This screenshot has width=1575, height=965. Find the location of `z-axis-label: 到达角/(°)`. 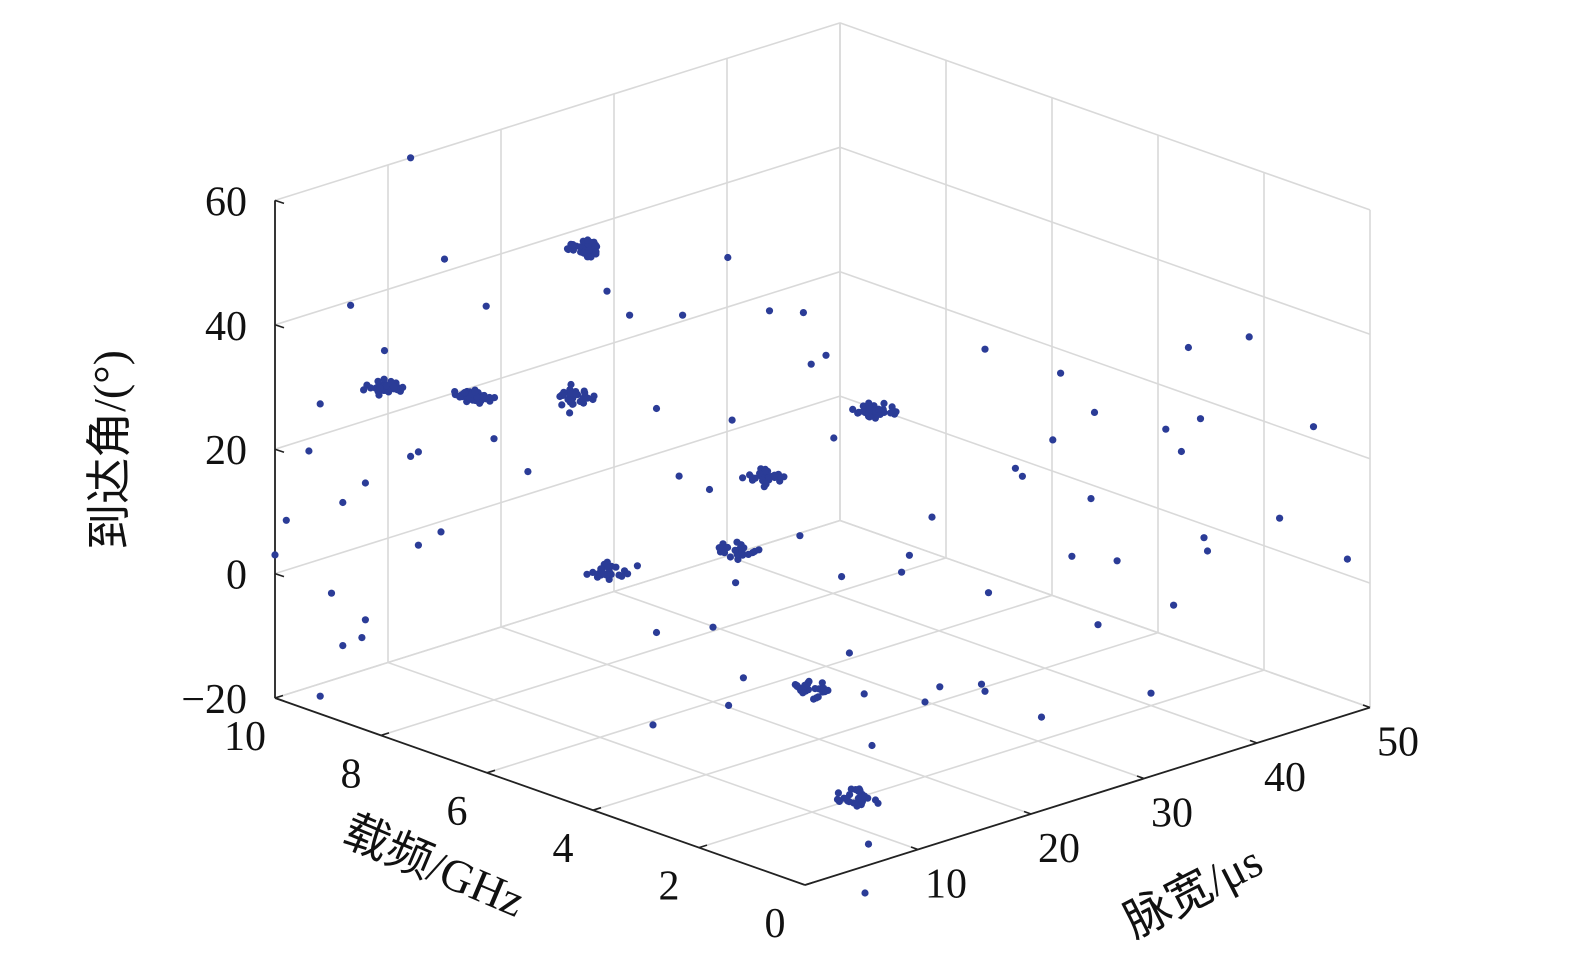

z-axis-label: 到达角/(°) is located at coordinates (109, 450).